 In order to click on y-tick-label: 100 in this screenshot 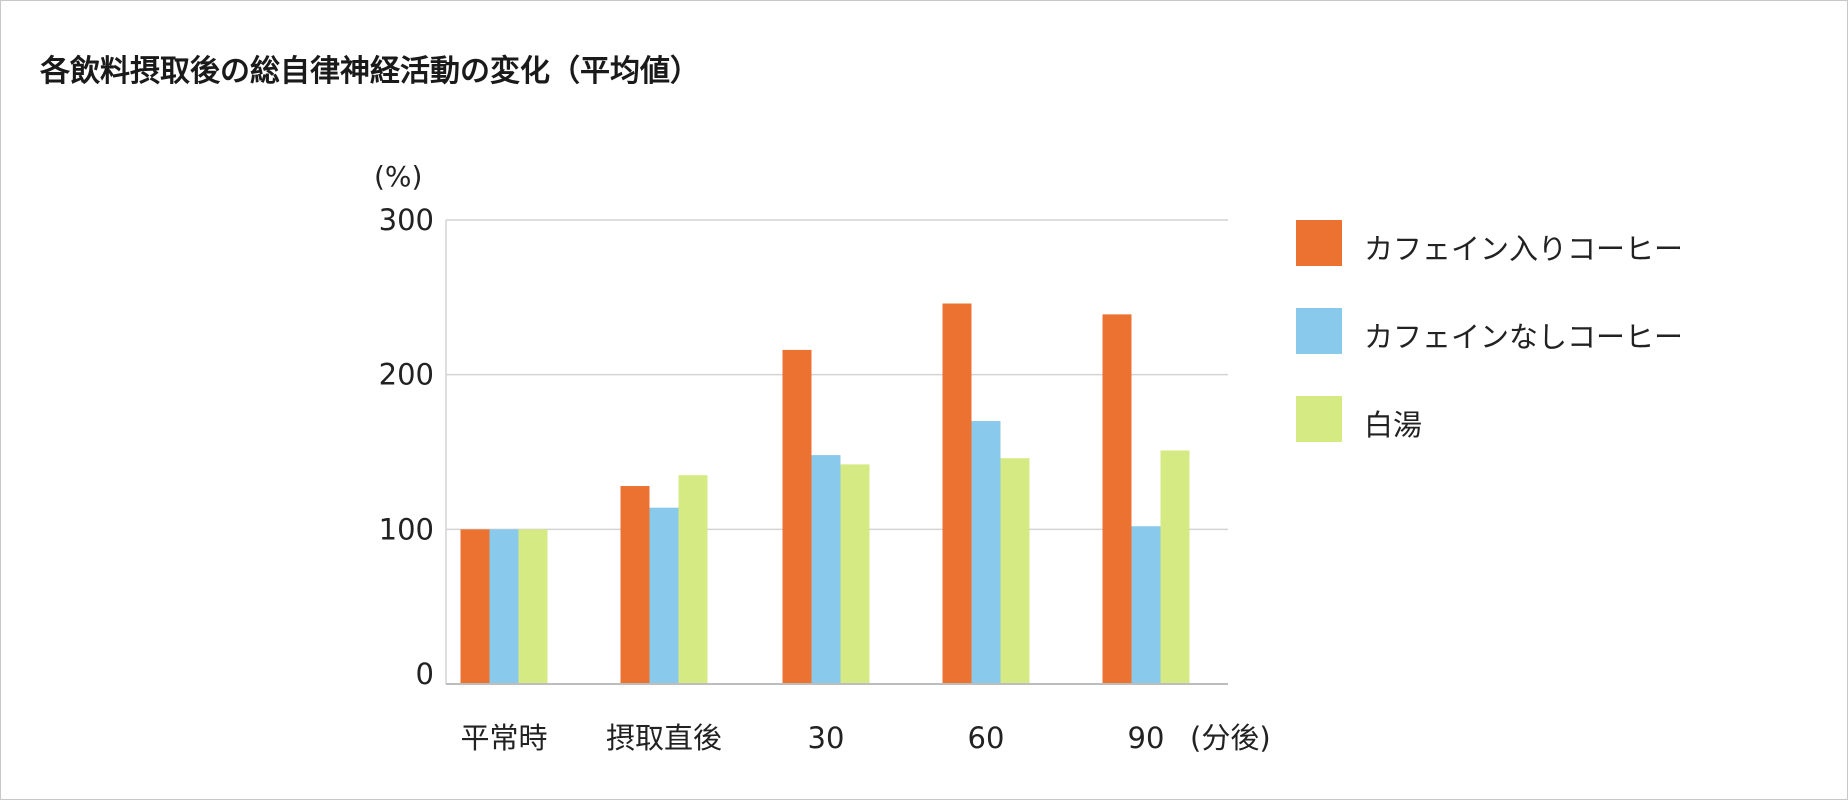, I will do `click(406, 529)`.